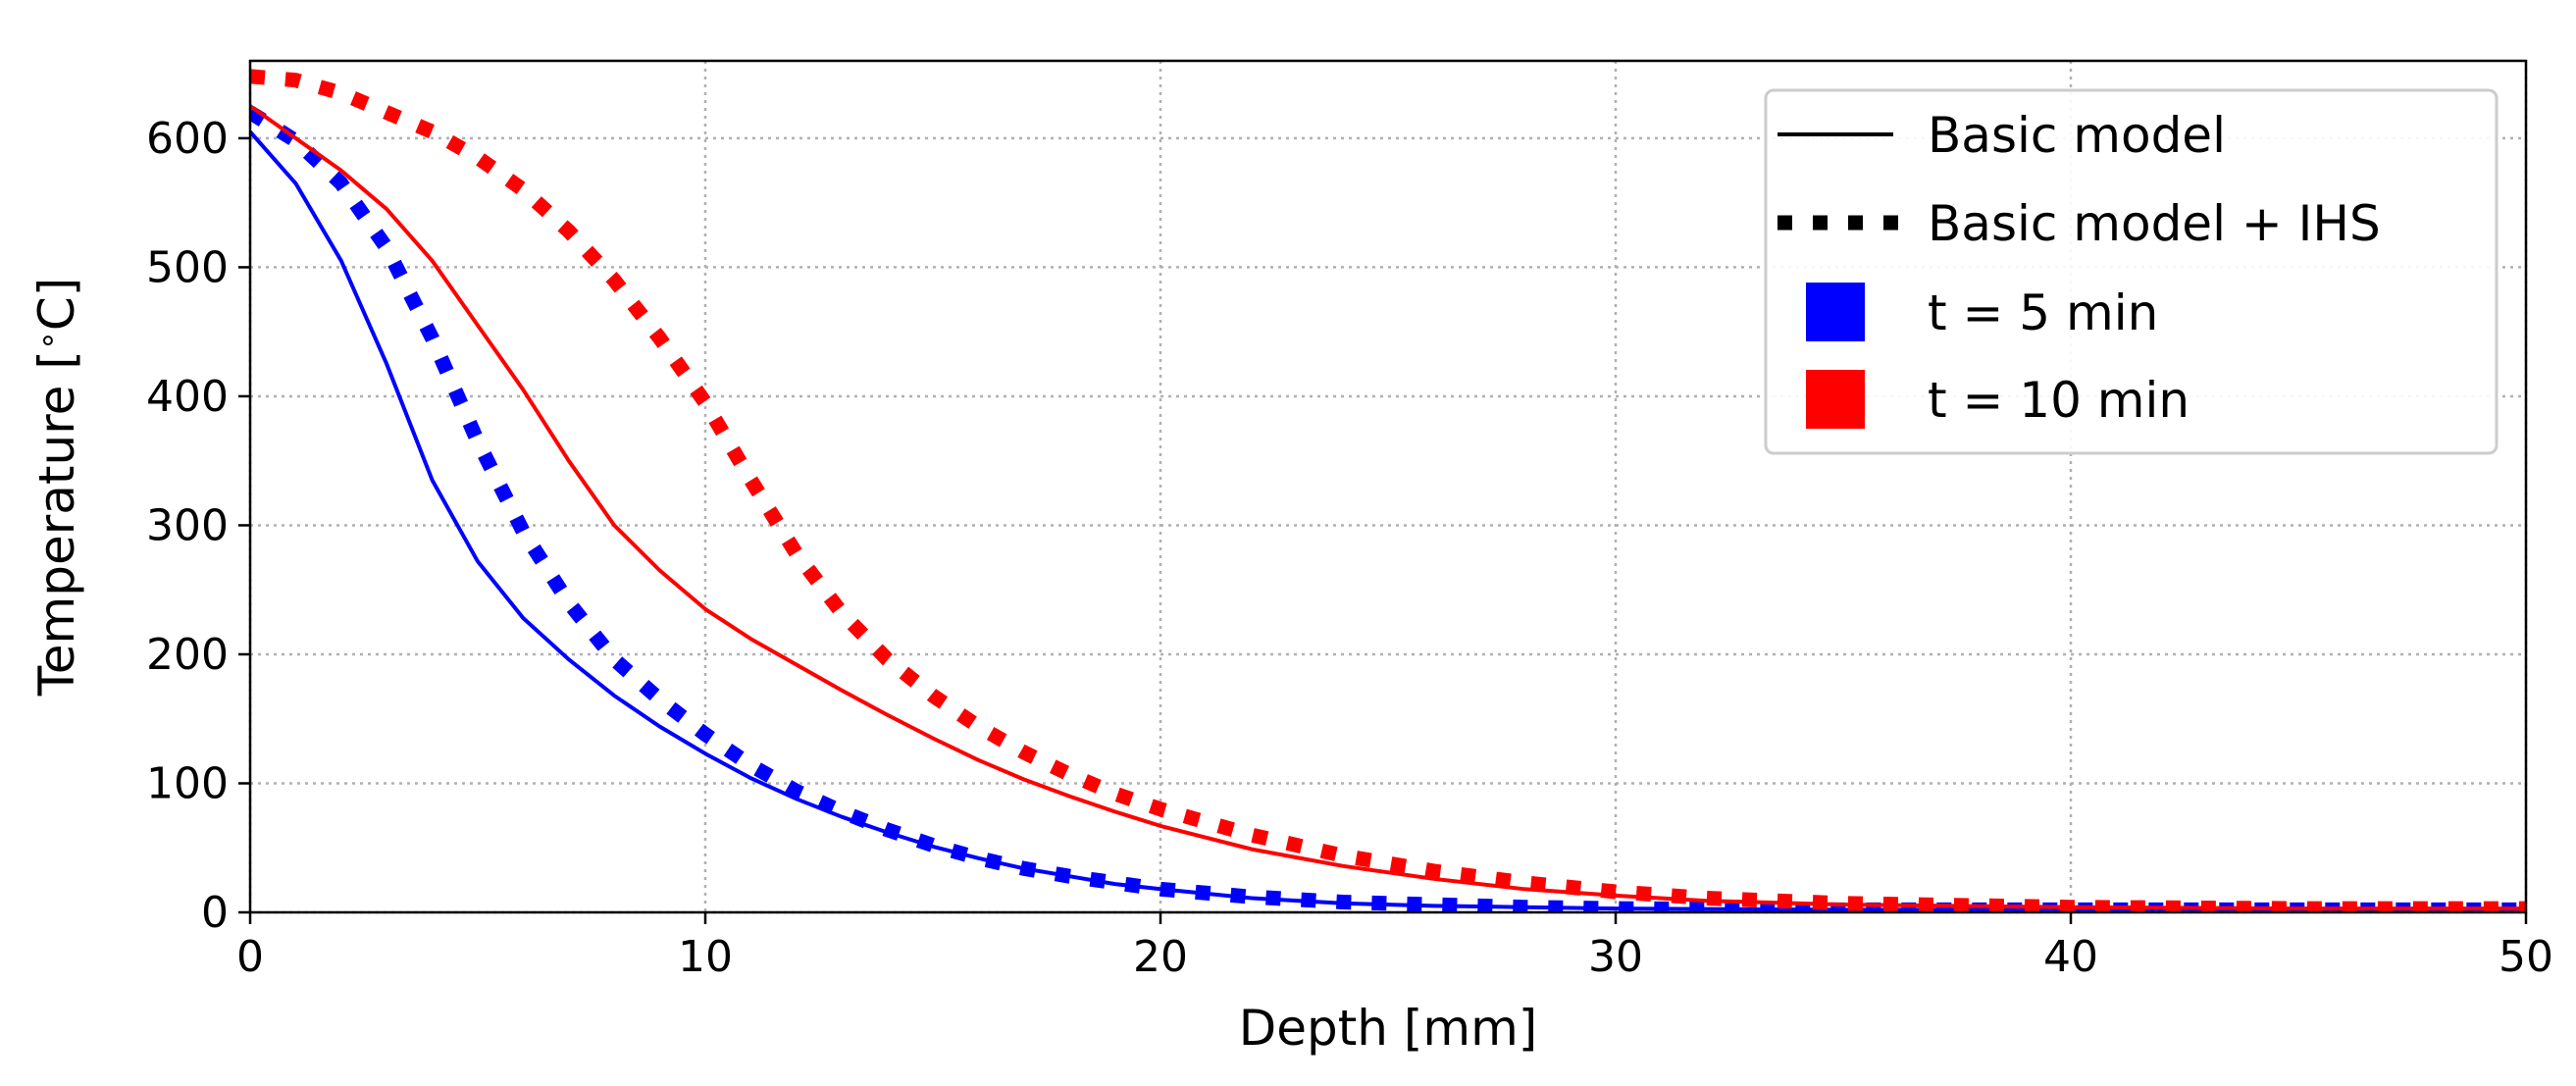  I want to click on y-tick-label: 500, so click(187, 267).